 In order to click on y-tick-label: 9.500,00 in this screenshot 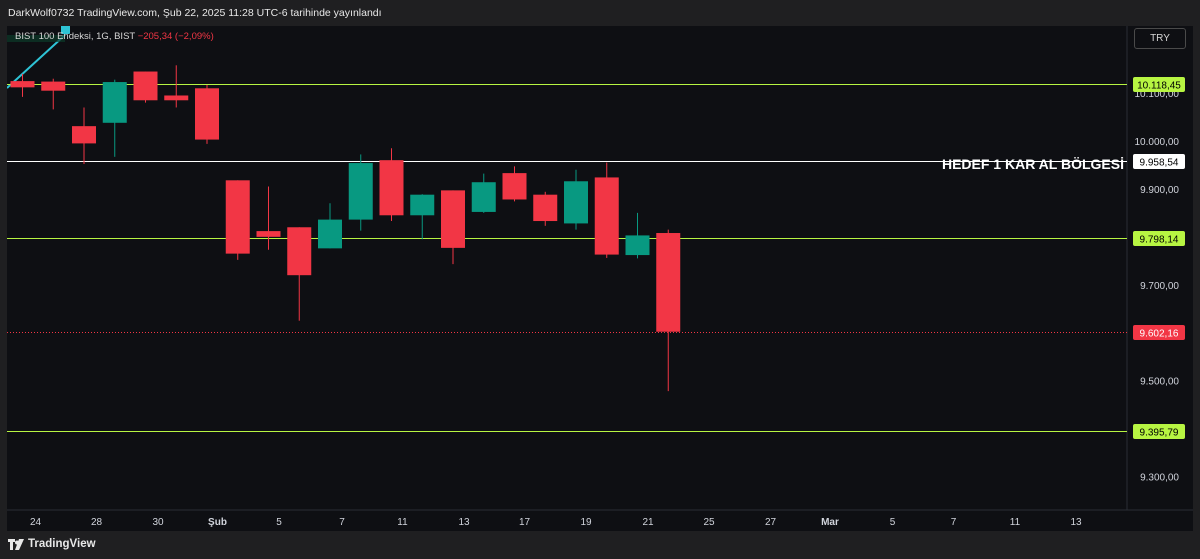, I will do `click(1159, 382)`.